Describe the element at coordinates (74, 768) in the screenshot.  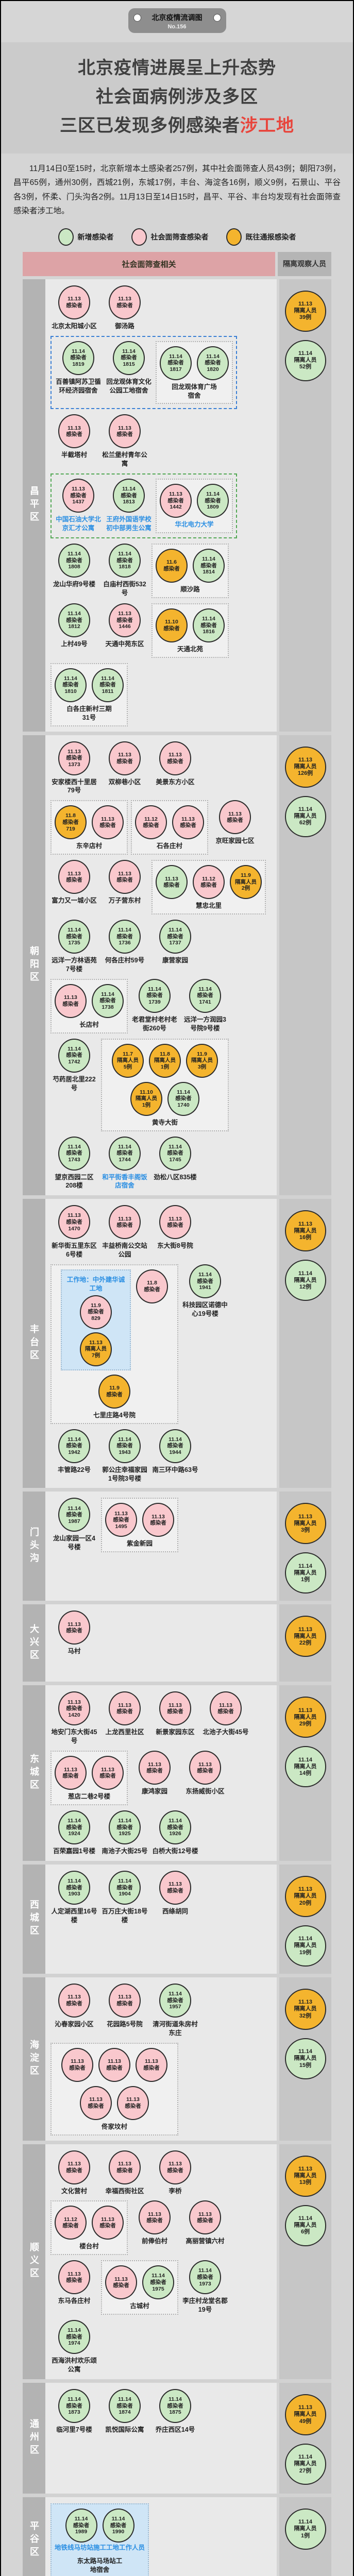
I see `case-group: 11.13 感染者 1373 安家楼西十里居79号` at that location.